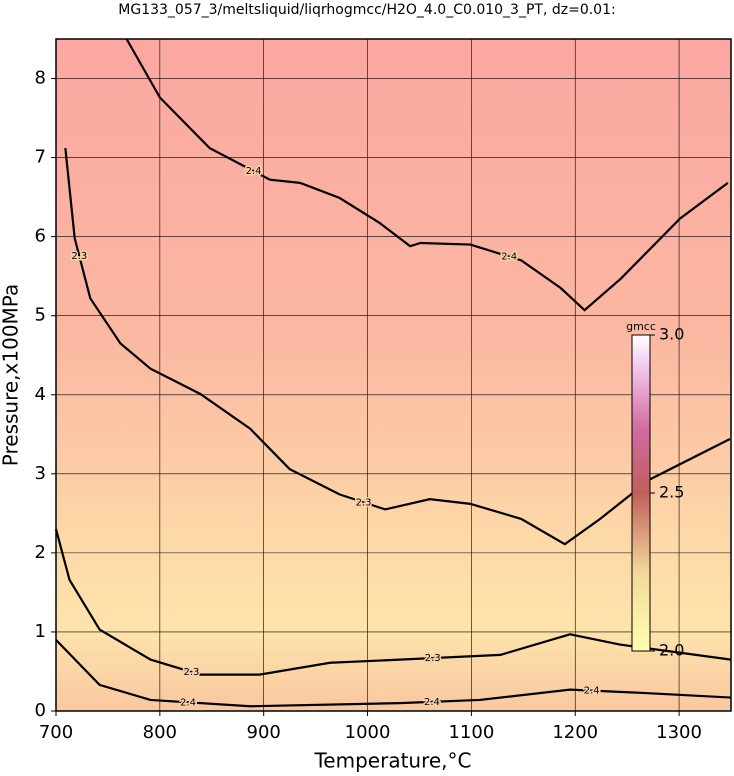 The width and height of the screenshot is (734, 776). Describe the element at coordinates (40, 315) in the screenshot. I see `y-tick-label: 5` at that location.